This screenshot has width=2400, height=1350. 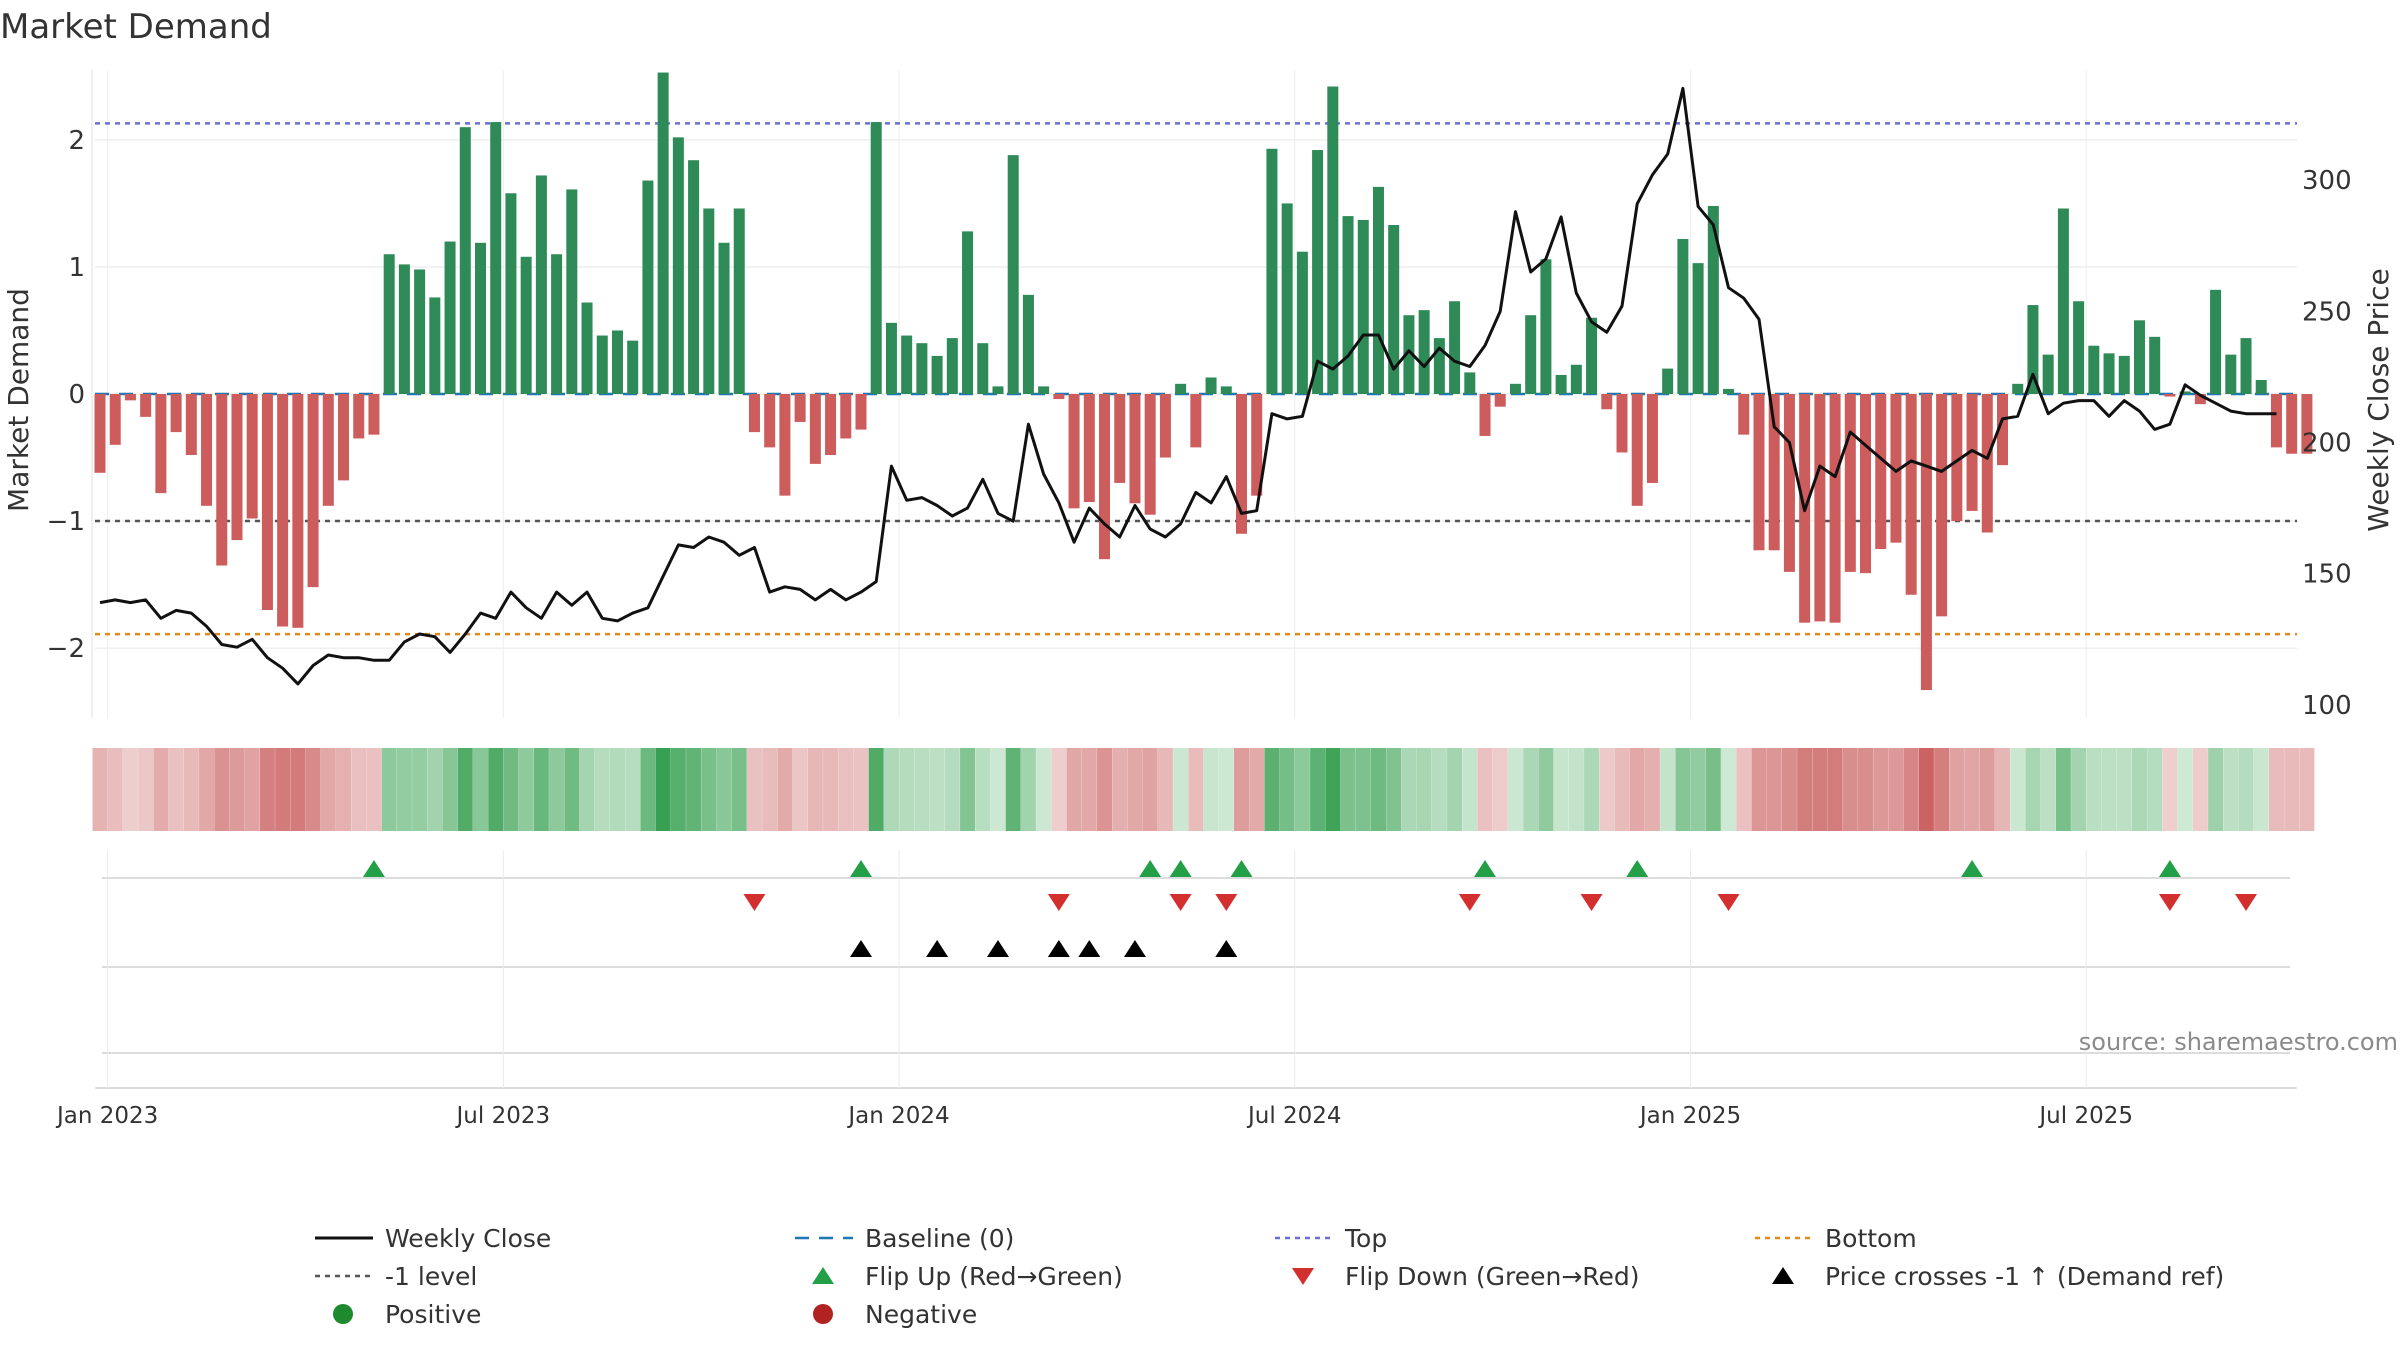 What do you see at coordinates (921, 1314) in the screenshot?
I see `legend-label: Negative` at bounding box center [921, 1314].